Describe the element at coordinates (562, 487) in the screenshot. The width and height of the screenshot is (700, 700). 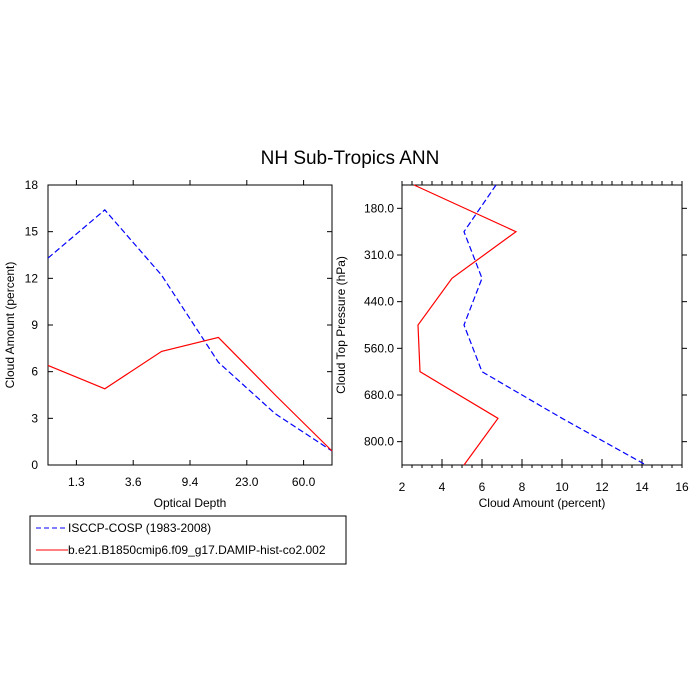
I see `right-x-tick-label: 10` at that location.